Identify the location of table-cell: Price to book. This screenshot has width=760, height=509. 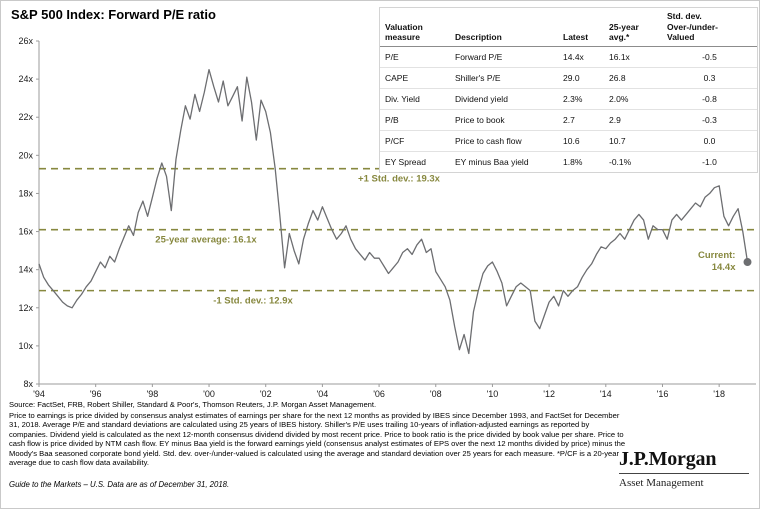
(480, 119).